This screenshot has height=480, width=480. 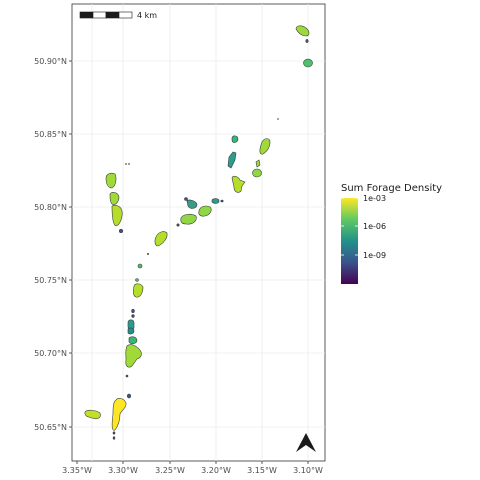 I want to click on legend-label: 1e-09, so click(x=374, y=255).